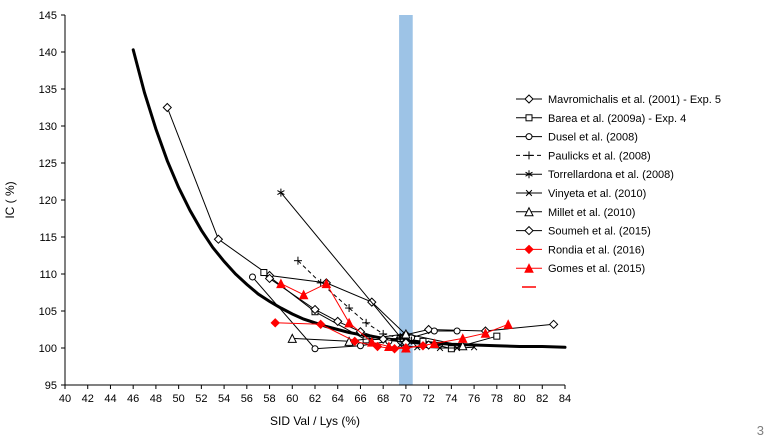  Describe the element at coordinates (599, 156) in the screenshot. I see `legend-label: Paulicks et al. (2008)` at that location.